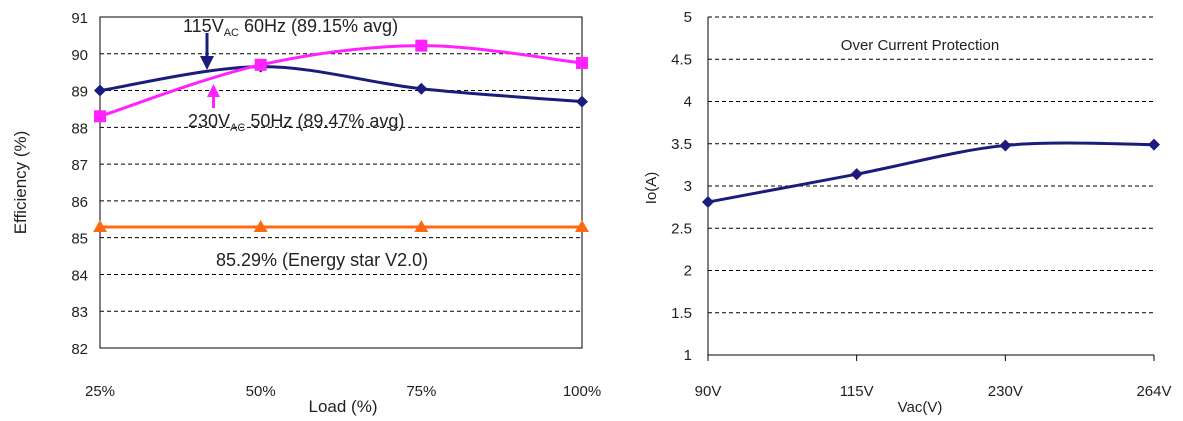 This screenshot has width=1183, height=421. Describe the element at coordinates (343, 406) in the screenshot. I see `x-axis-label: Load (%)` at that location.